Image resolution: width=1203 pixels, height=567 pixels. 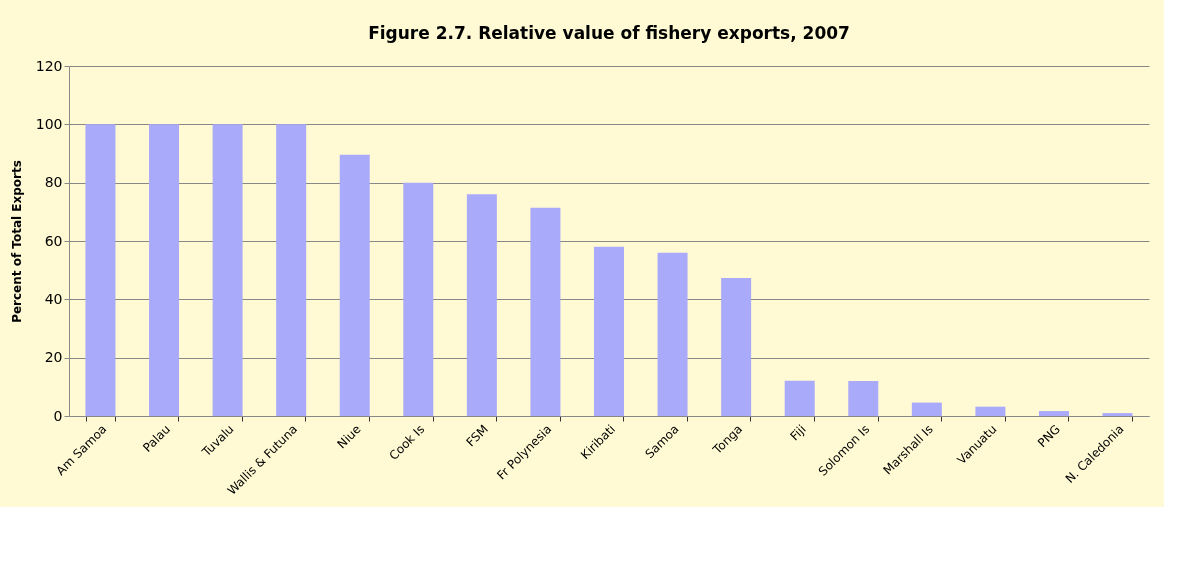 I want to click on chart-title: Figure 2.7. Relative value of fishery exports, 2007, so click(x=609, y=33).